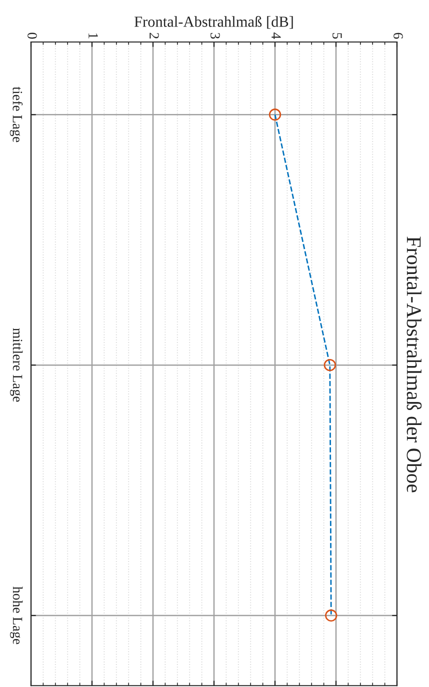 This screenshot has width=429, height=687. I want to click on x-tick-label: 5, so click(337, 36).